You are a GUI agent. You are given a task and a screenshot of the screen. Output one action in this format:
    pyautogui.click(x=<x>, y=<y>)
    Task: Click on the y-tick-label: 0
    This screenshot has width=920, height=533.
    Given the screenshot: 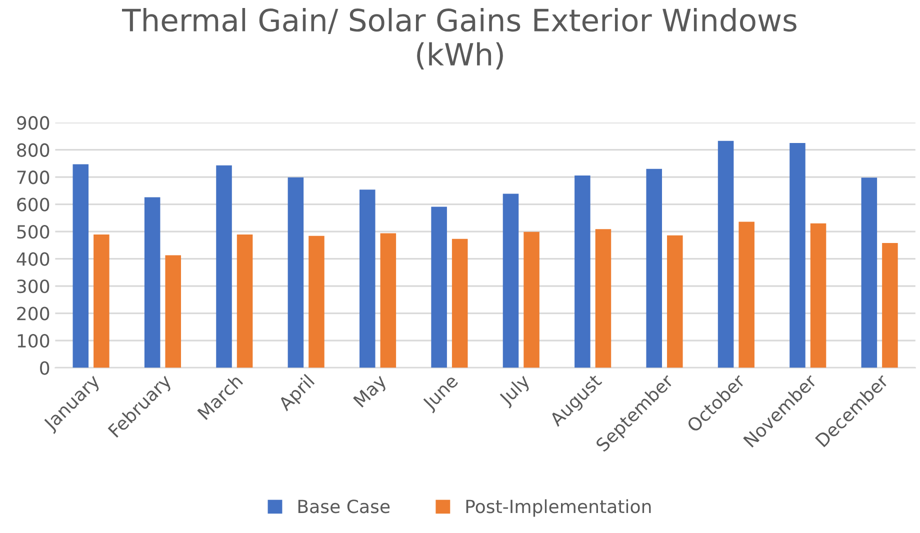 What is the action you would take?
    pyautogui.click(x=45, y=368)
    